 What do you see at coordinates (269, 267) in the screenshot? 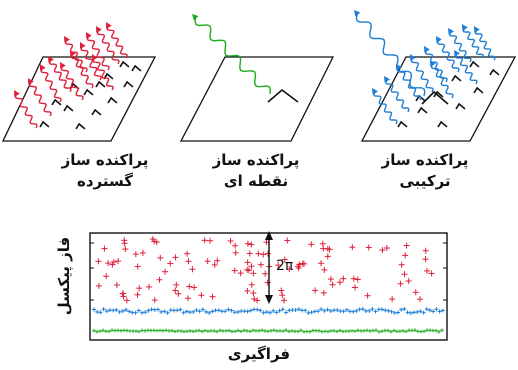
I see `double-arrow-icon` at bounding box center [269, 267].